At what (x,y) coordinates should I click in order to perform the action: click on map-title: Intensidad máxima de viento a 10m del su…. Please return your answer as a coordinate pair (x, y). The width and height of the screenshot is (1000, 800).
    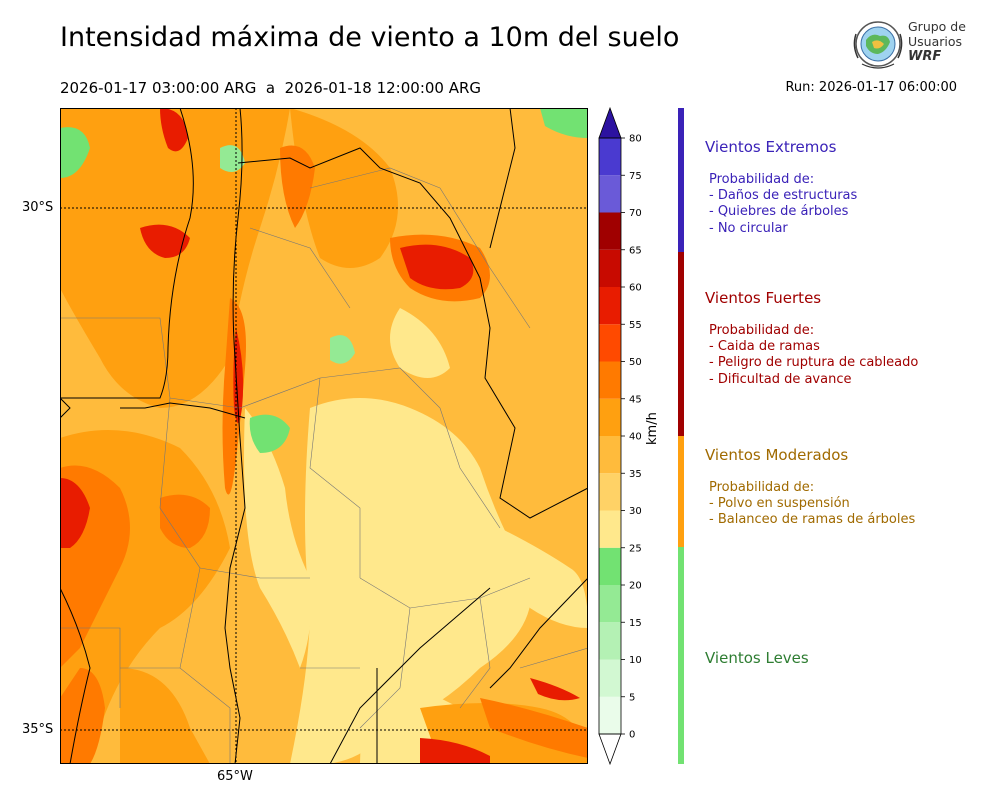
    Looking at the image, I should click on (370, 37).